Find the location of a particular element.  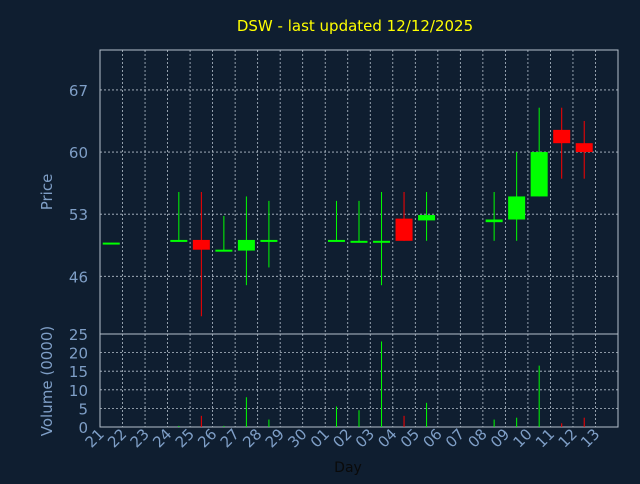

day-axis-label: Day is located at coordinates (348, 468).